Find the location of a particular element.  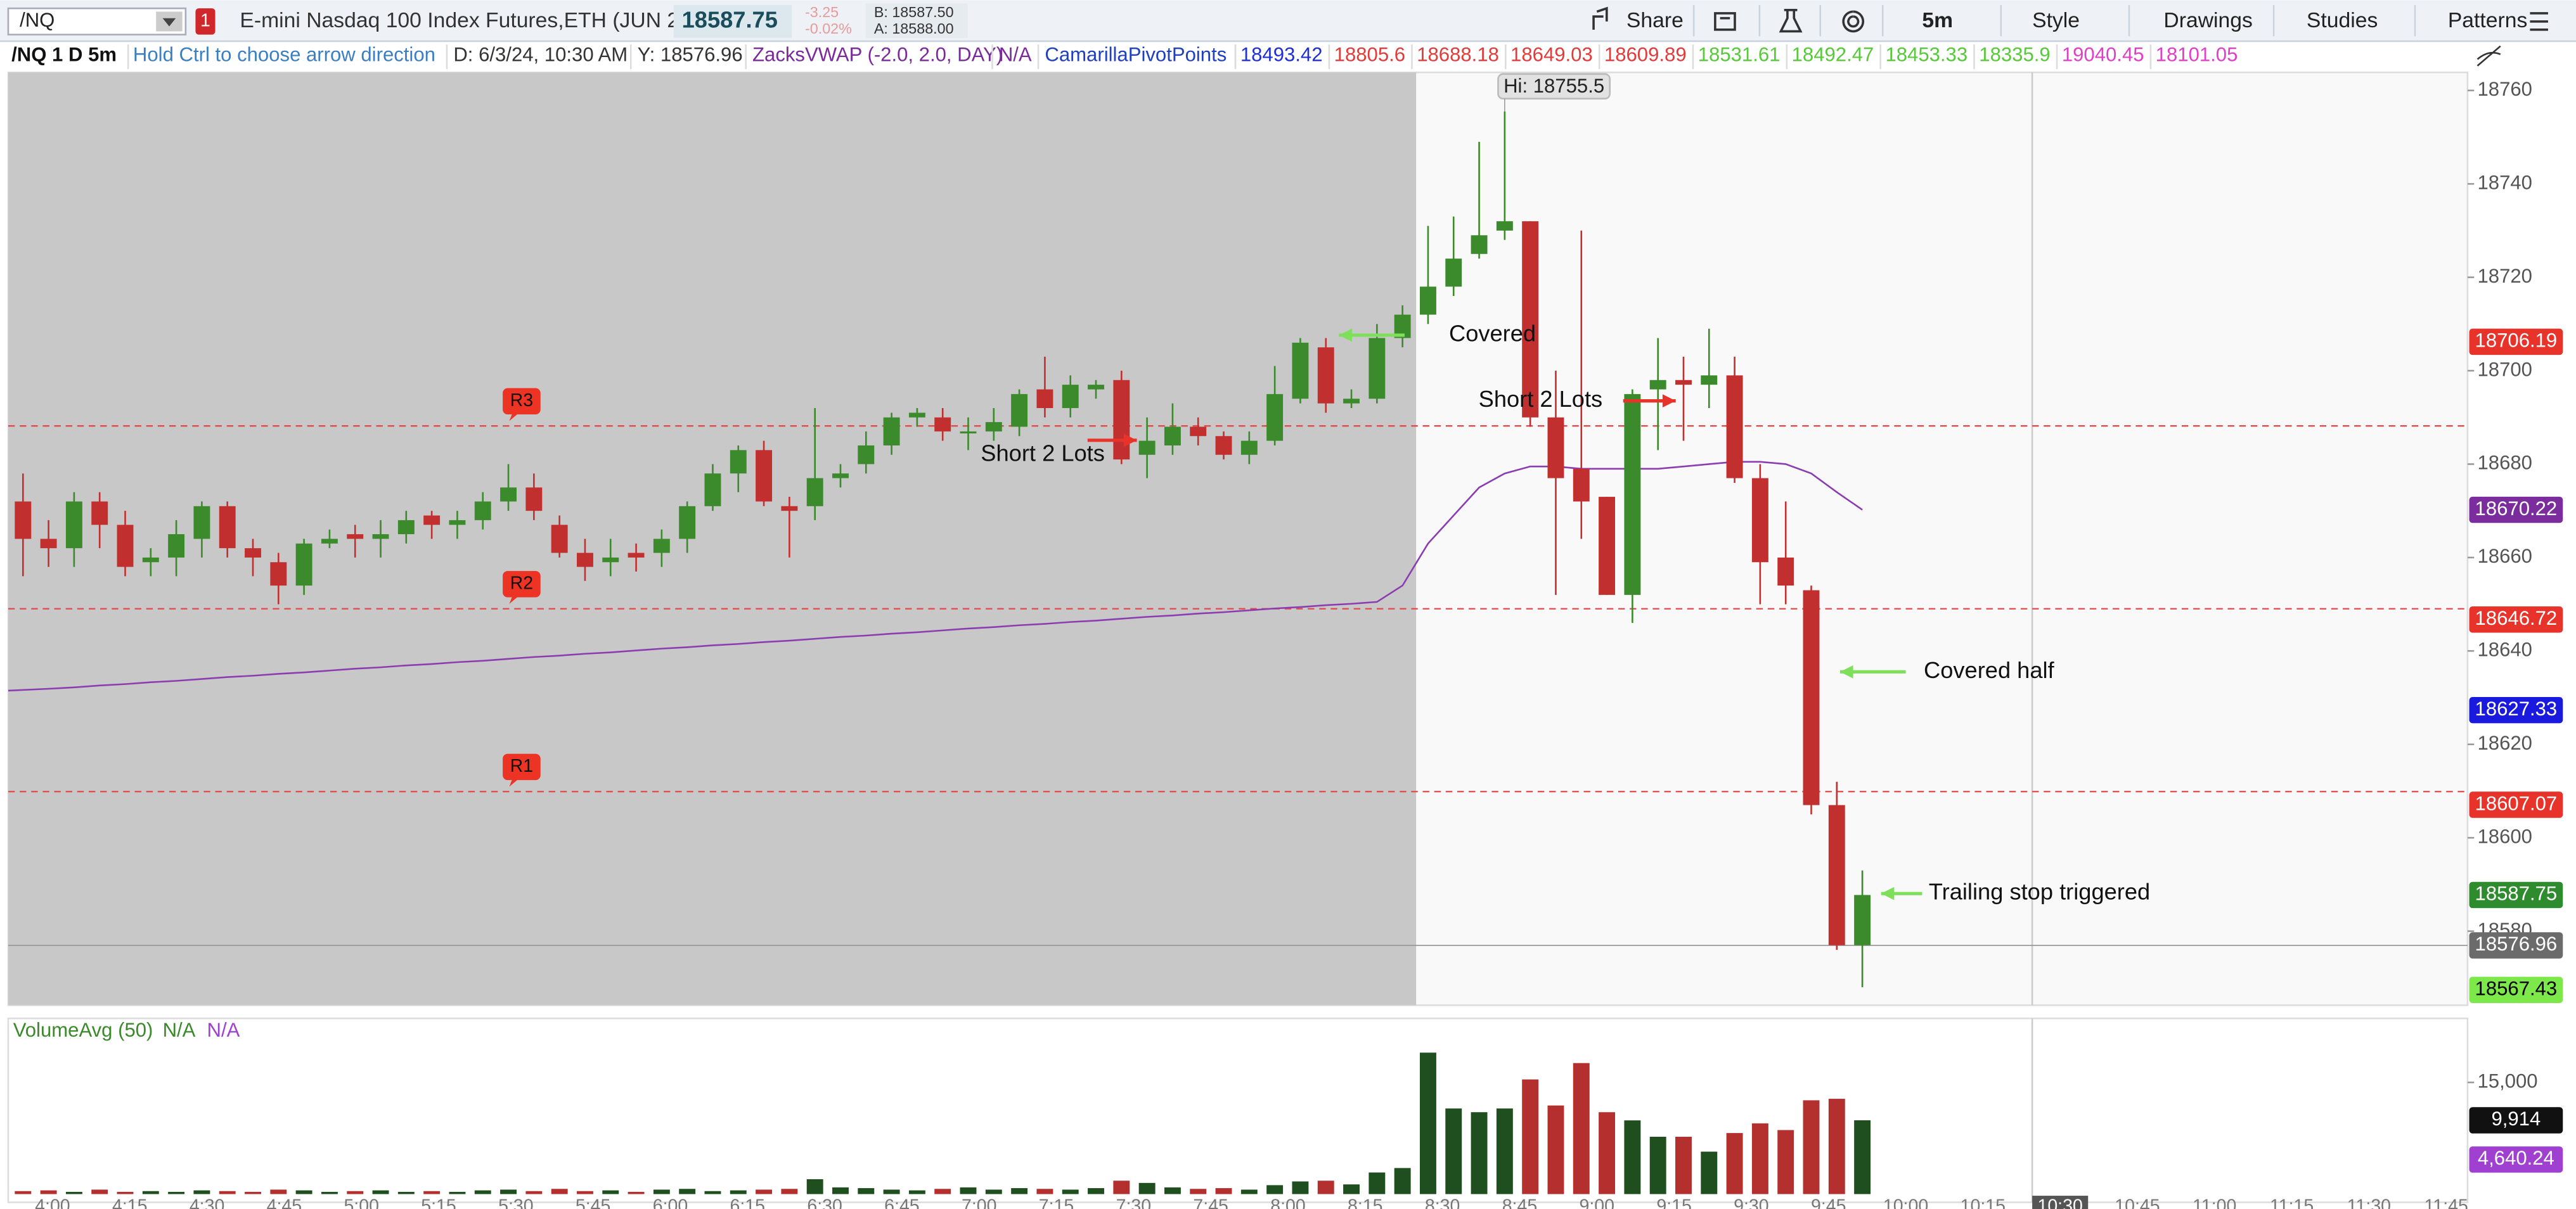

volume-panel is located at coordinates (1238, 1110).